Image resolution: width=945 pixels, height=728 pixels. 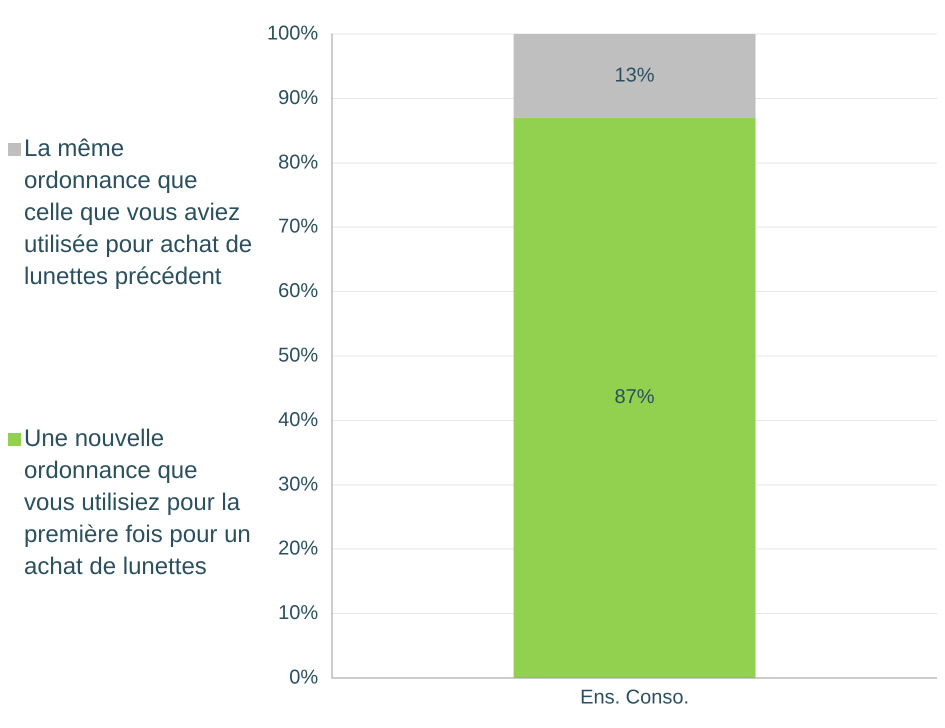 I want to click on legend-label: Une nouvelle ordonnance que vous utilisiez pour la première fois pour un achat de lunettes, so click(x=138, y=503).